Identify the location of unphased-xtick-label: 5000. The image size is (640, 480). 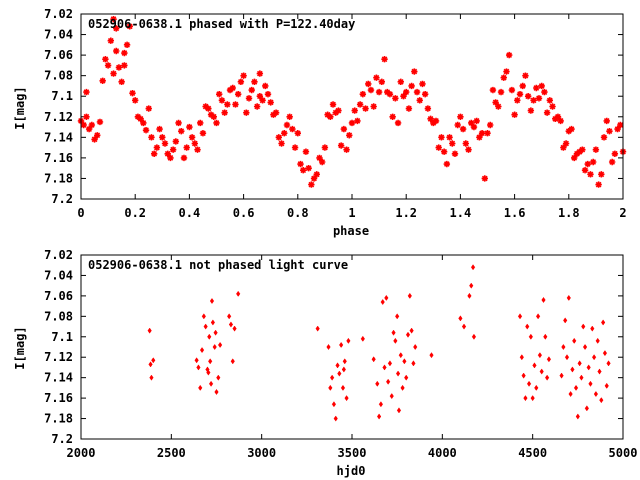
(623, 453).